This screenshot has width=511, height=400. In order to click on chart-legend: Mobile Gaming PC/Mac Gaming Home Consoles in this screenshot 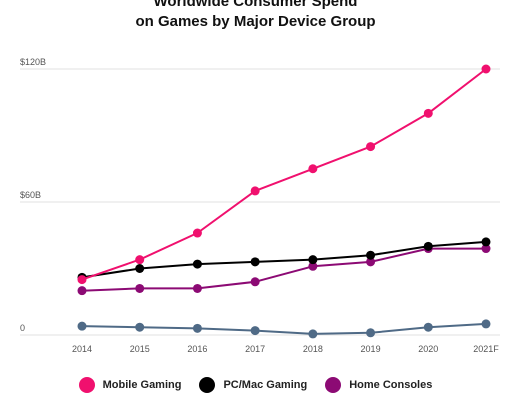, I will do `click(255, 385)`.